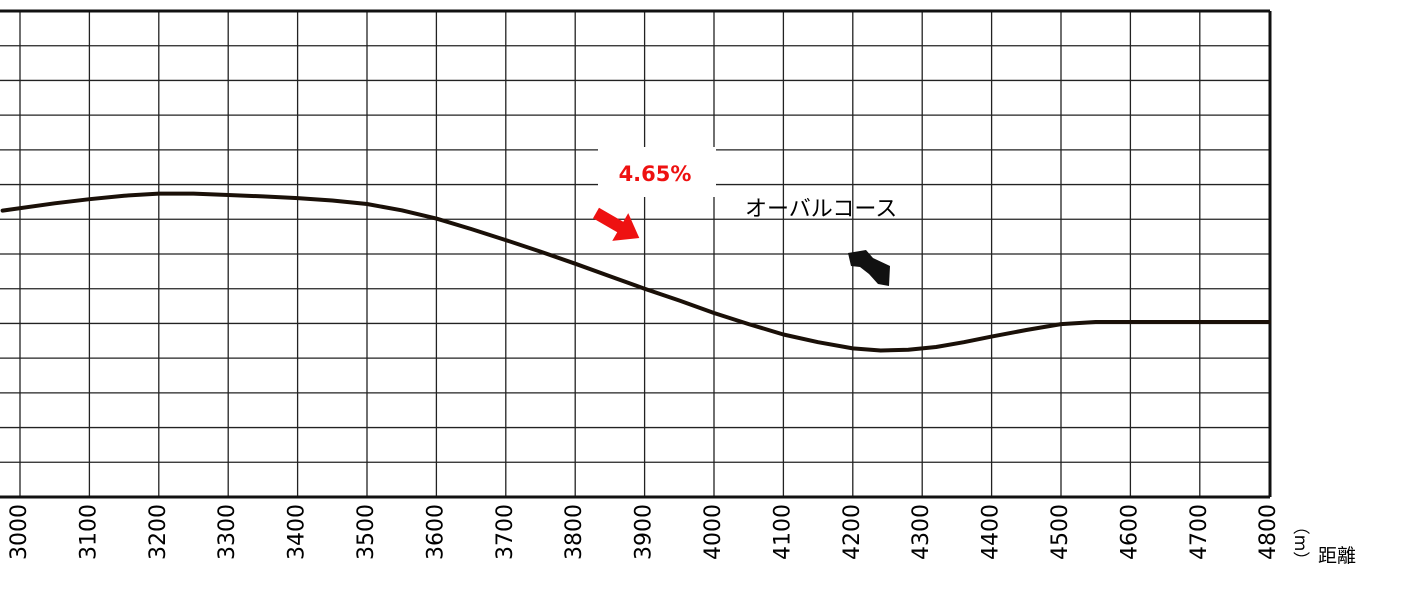 The height and width of the screenshot is (597, 1418). What do you see at coordinates (574, 532) in the screenshot?
I see `x-tick-label: 3800` at bounding box center [574, 532].